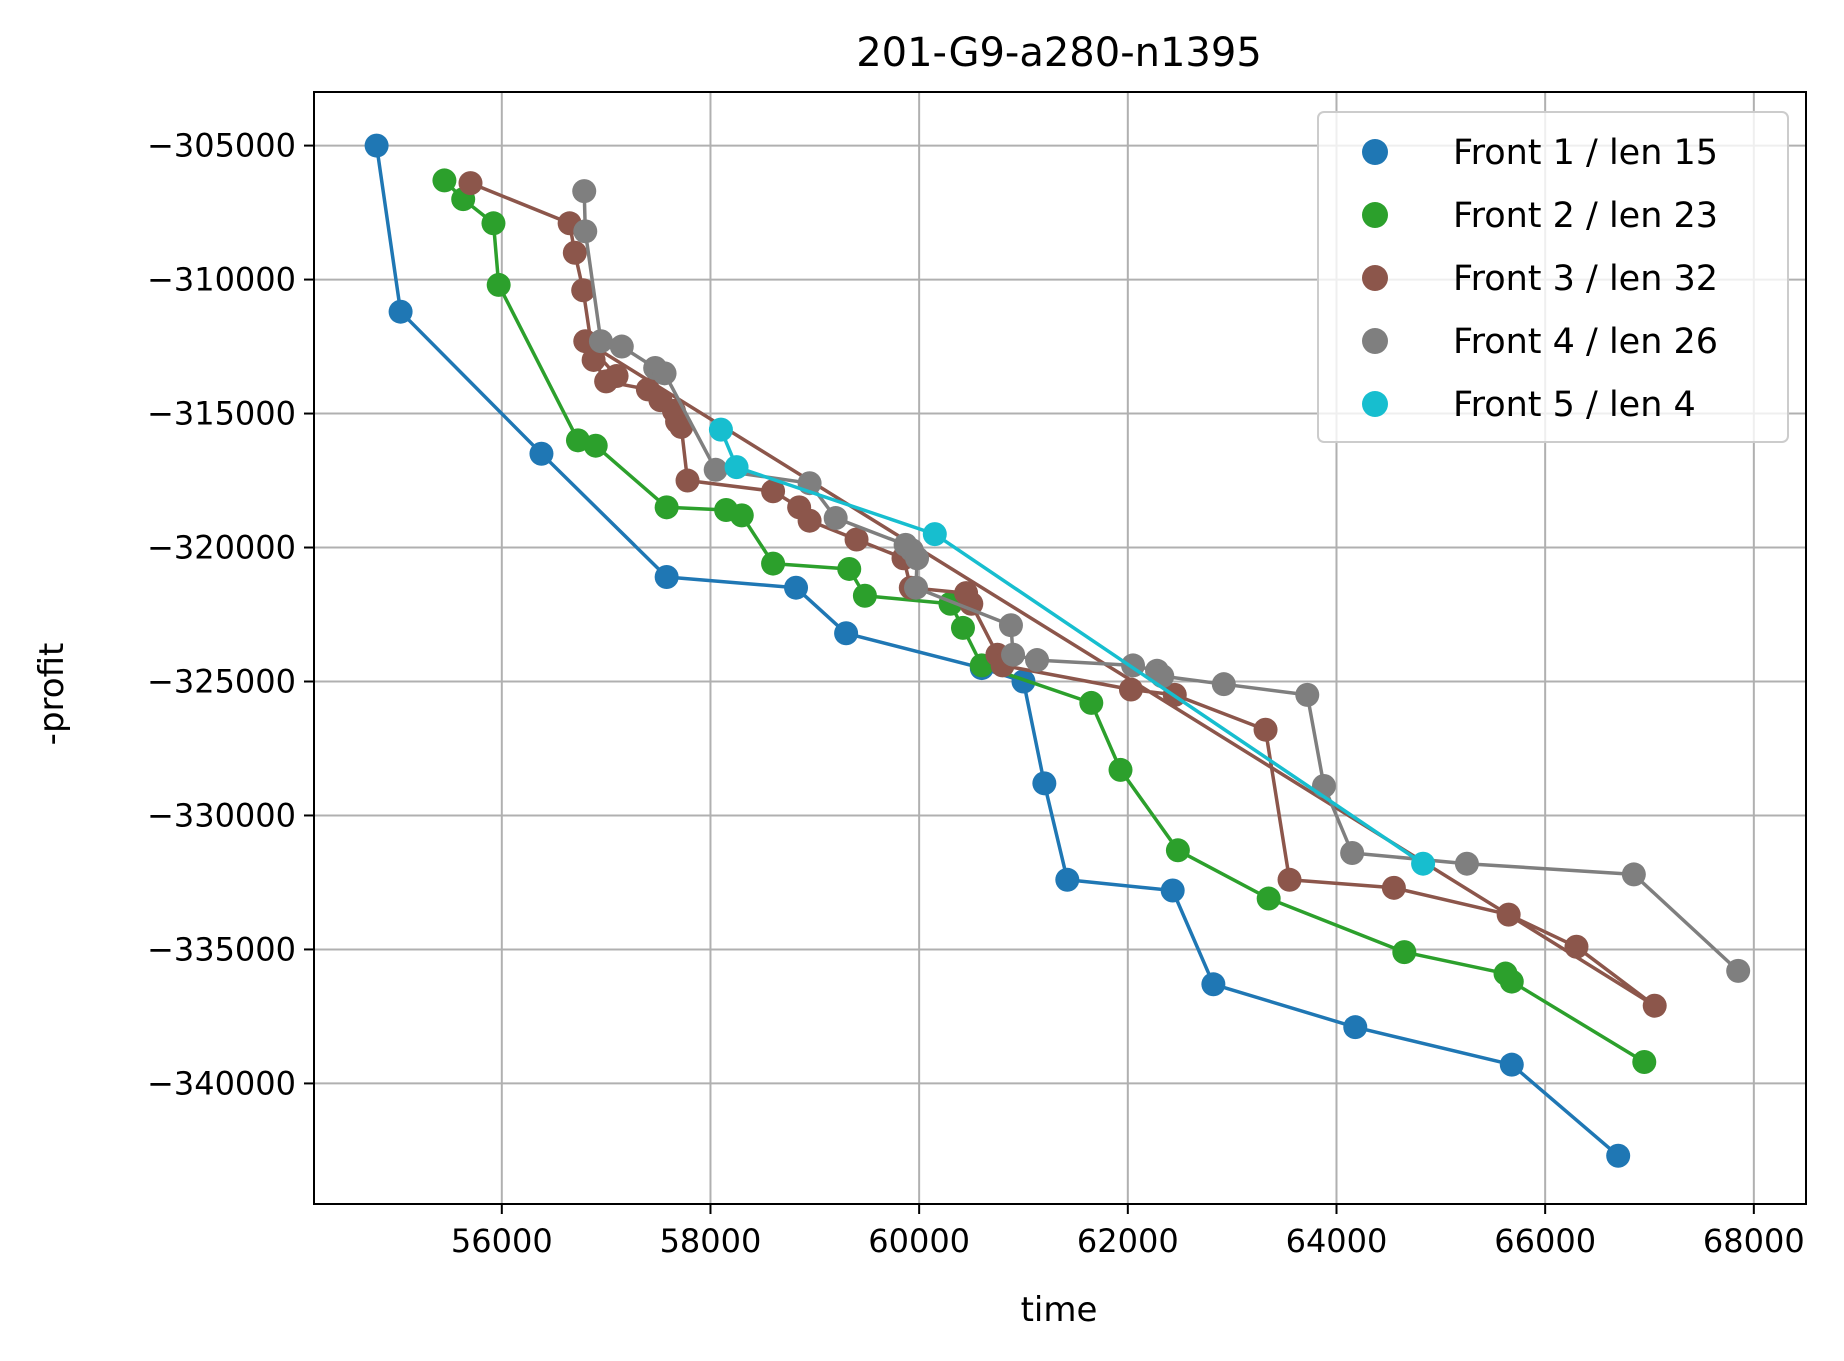  What do you see at coordinates (221, 949) in the screenshot?
I see `y-tick-label: −335000` at bounding box center [221, 949].